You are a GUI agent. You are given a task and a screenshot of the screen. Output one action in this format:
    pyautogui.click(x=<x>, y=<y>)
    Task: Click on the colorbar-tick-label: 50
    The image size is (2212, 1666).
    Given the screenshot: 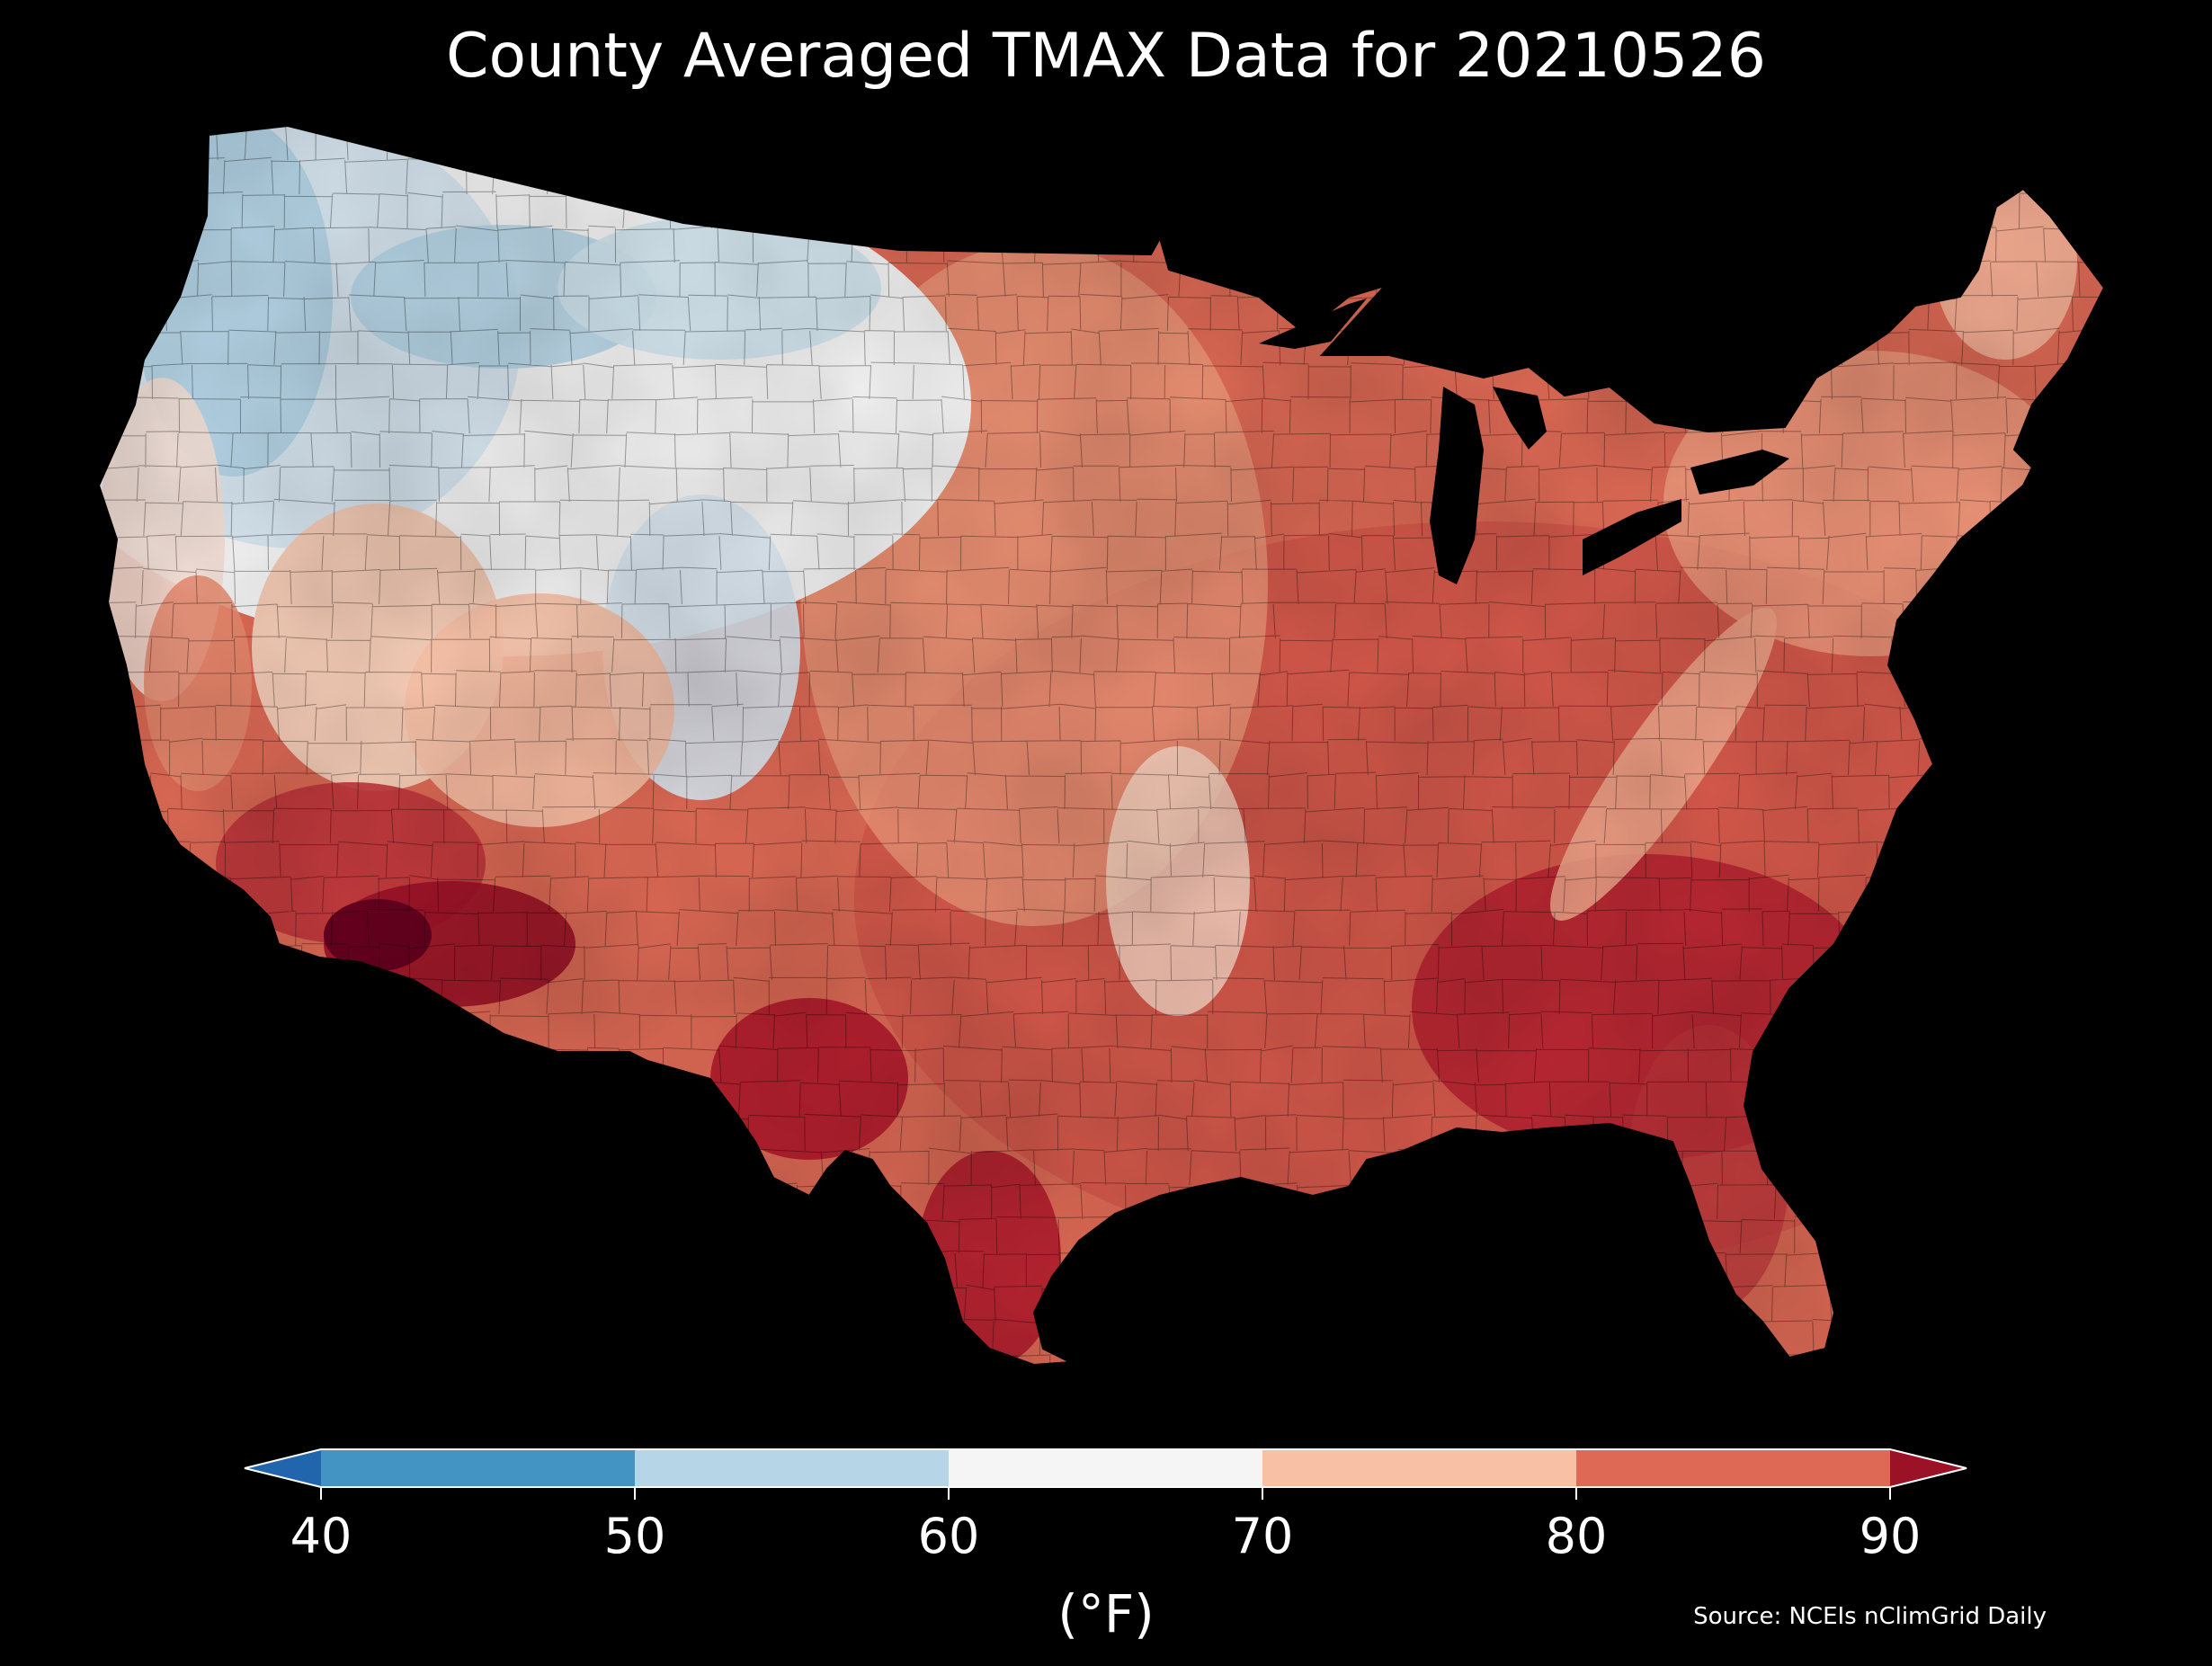 What is the action you would take?
    pyautogui.click(x=634, y=1536)
    